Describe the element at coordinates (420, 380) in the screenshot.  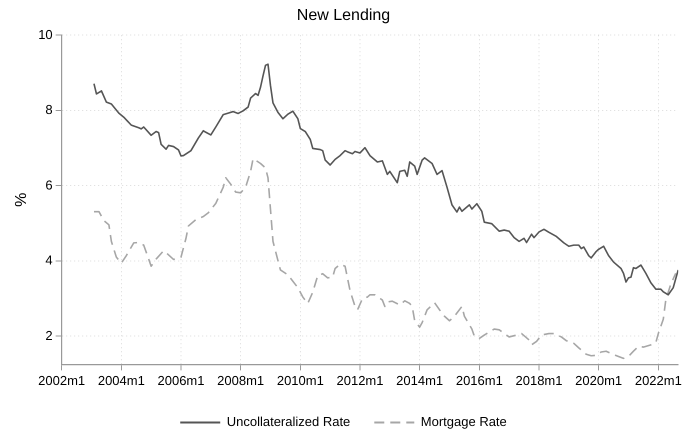
I see `x-tick-label: 2014m1` at that location.